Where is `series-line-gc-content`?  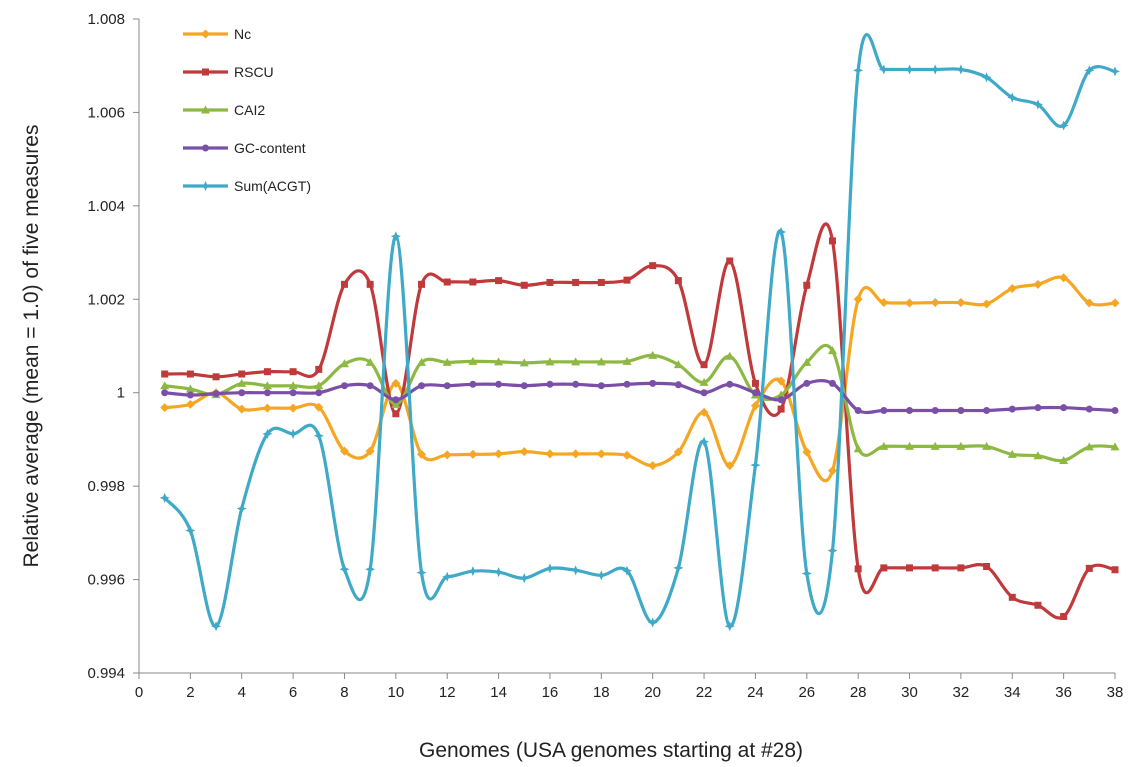
series-line-gc-content is located at coordinates (640, 397).